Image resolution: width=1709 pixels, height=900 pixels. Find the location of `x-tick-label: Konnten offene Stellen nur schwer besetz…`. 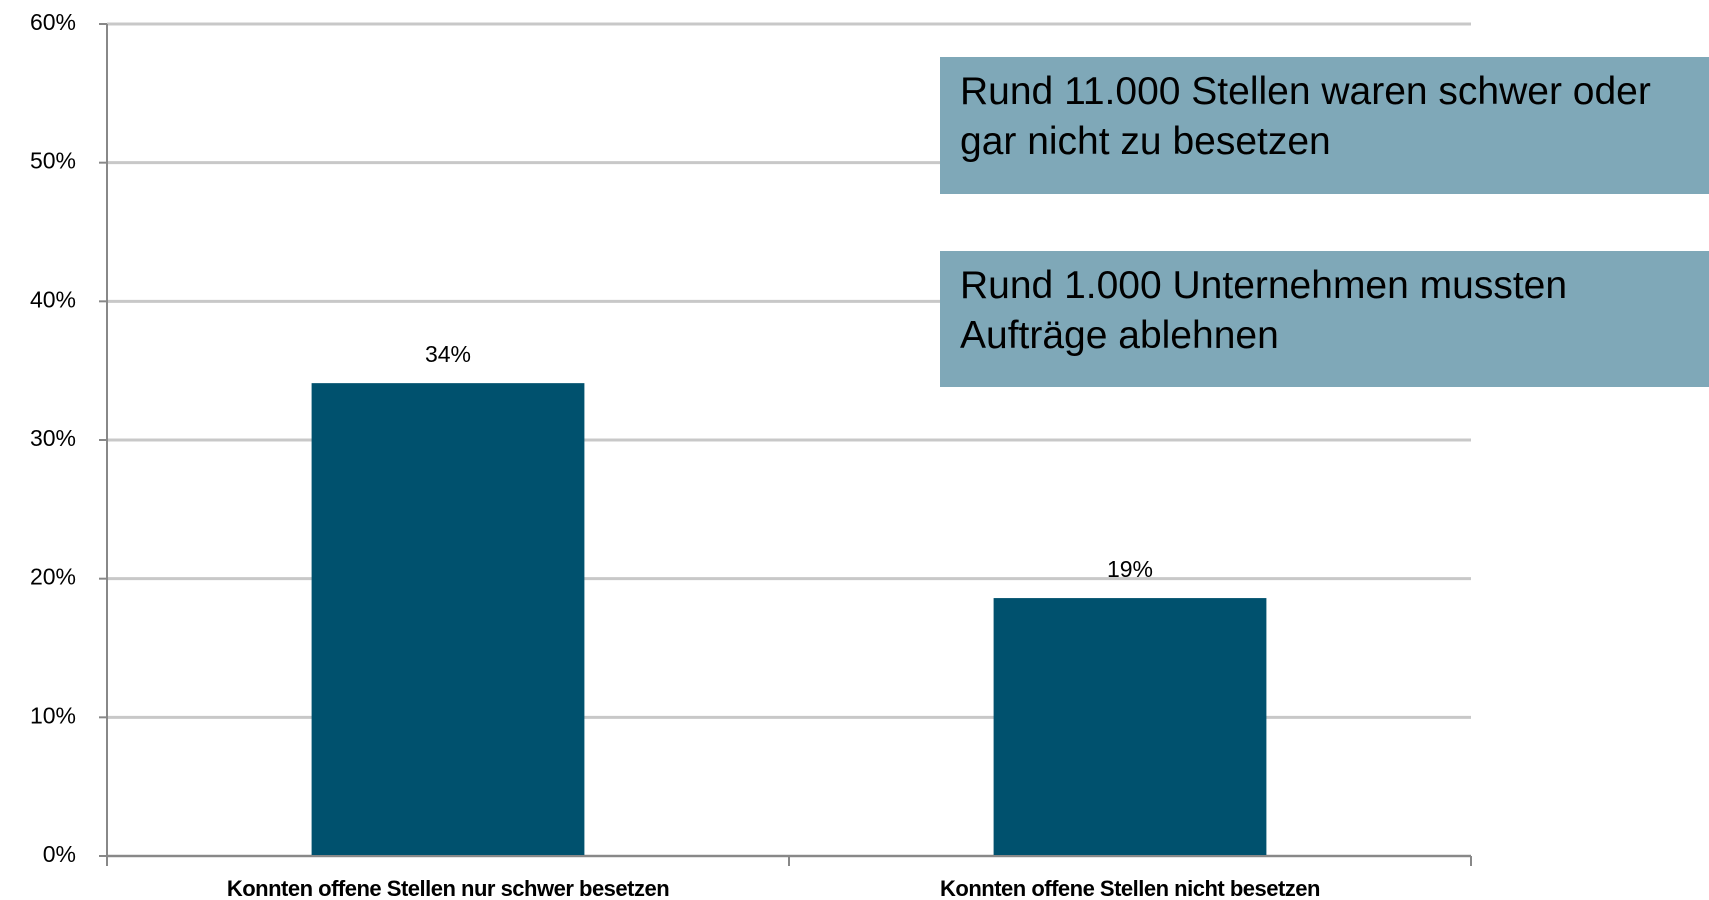

x-tick-label: Konnten offene Stellen nur schwer besetz… is located at coordinates (448, 888).